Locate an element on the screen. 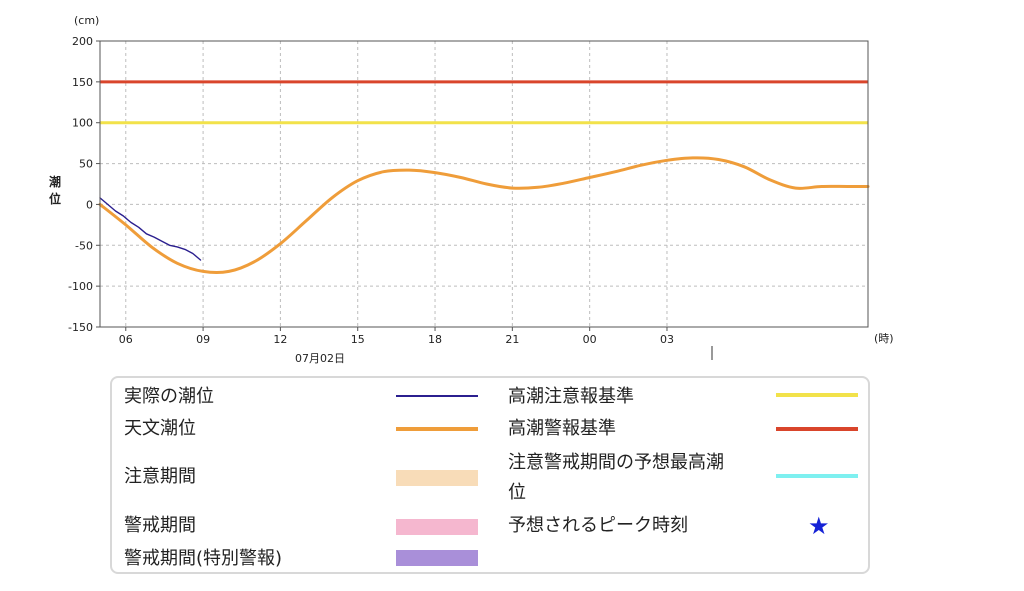 The height and width of the screenshot is (591, 1024). y-tick-labels: 200 150 100 50 0 -50 -100 -150 is located at coordinates (84, 184).